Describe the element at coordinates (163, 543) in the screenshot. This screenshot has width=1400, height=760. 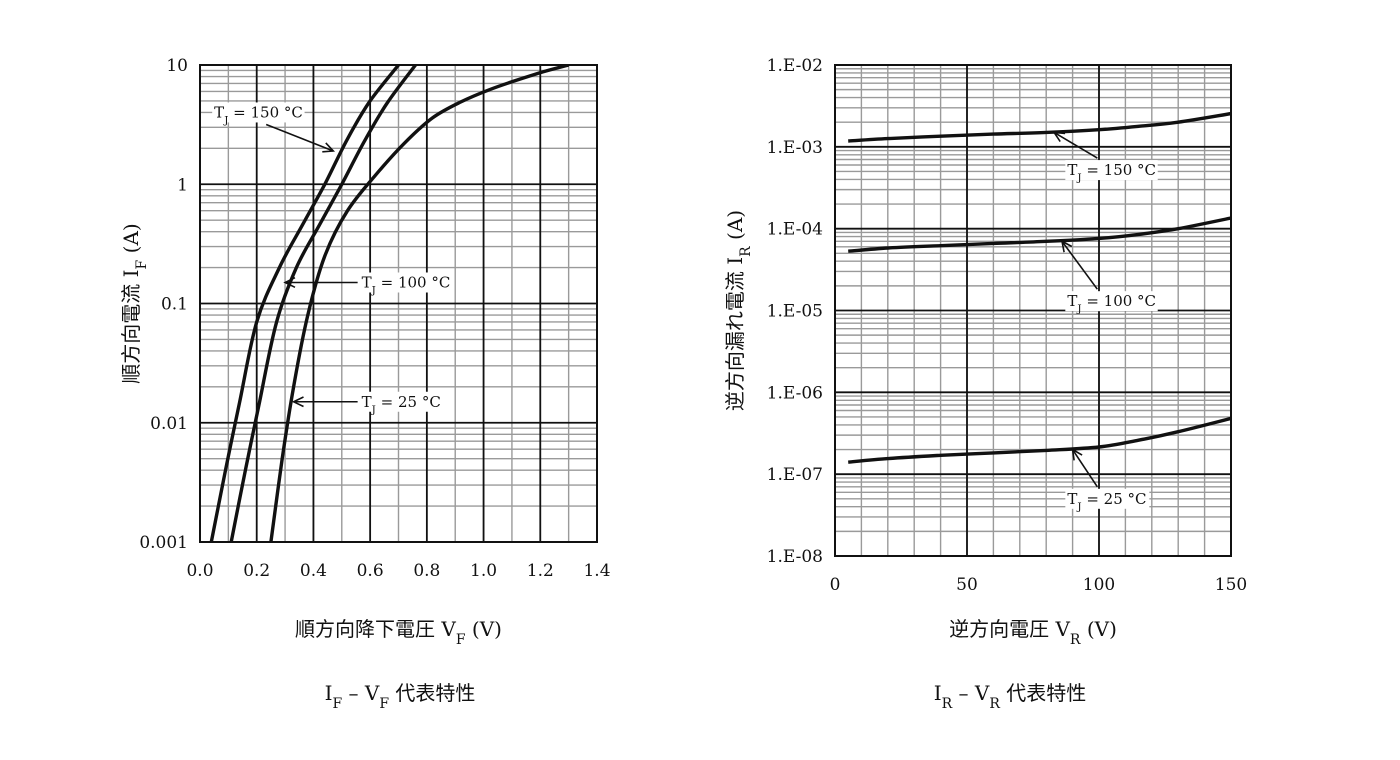
I see `y-tick-label: 0.001` at that location.